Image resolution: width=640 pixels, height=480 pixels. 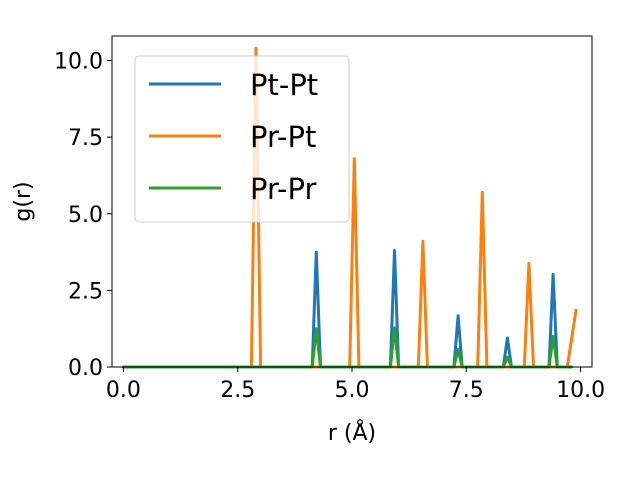 I want to click on y-tick-label: 10.0, so click(x=78, y=62).